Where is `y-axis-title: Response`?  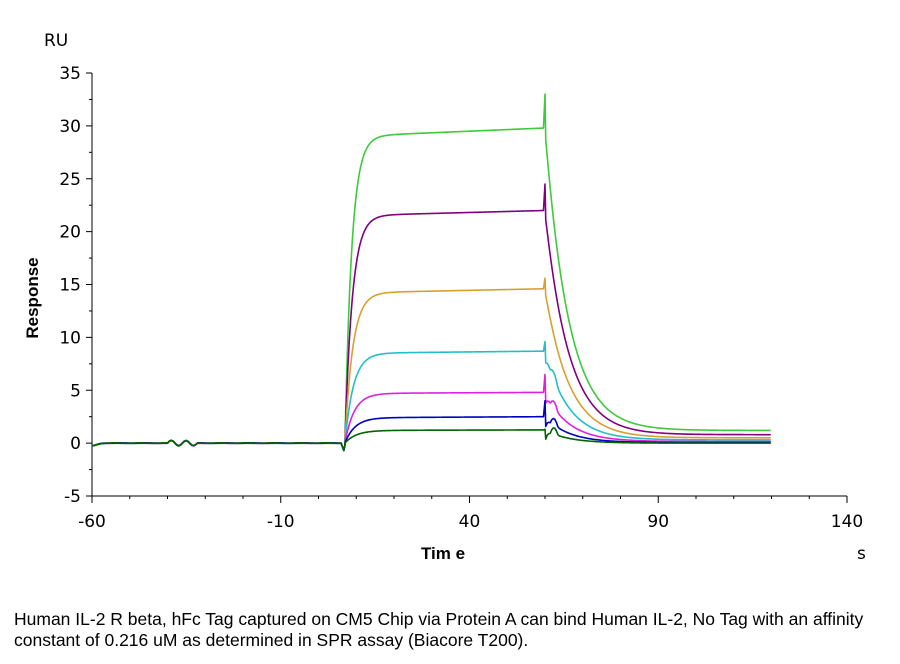
y-axis-title: Response is located at coordinates (32, 297).